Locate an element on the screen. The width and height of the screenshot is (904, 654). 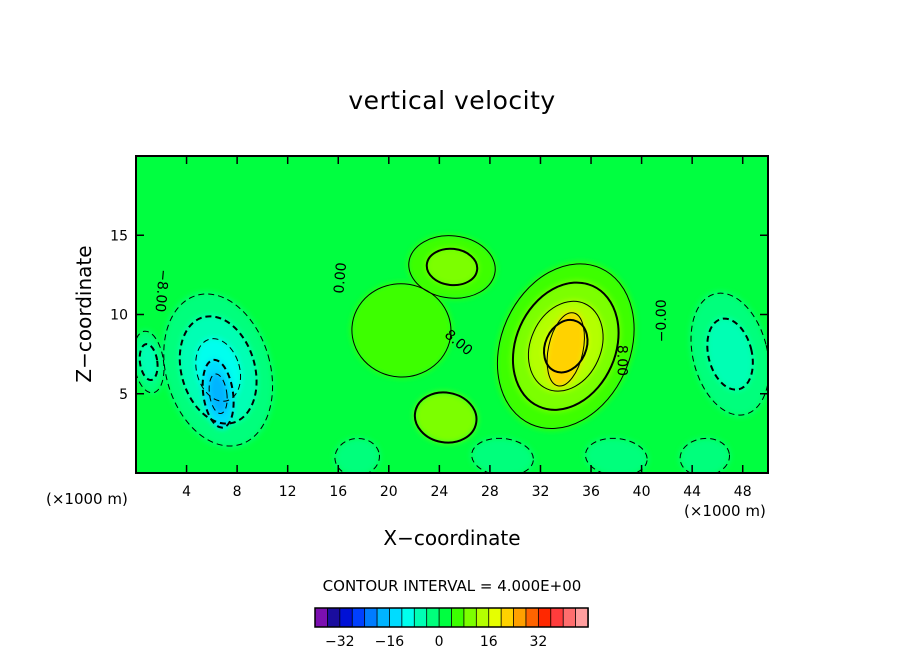
y-tick-label: 15 is located at coordinates (119, 236).